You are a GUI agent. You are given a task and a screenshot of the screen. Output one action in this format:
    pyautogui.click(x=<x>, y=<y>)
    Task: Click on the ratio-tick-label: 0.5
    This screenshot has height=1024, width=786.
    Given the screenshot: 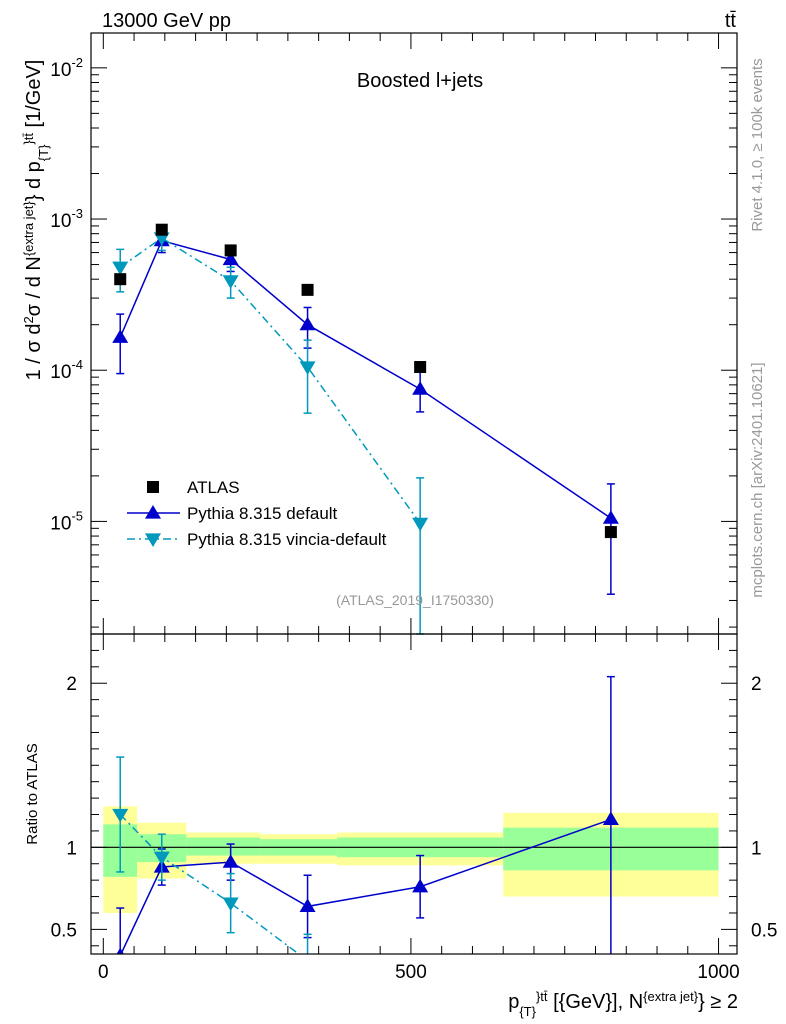 What is the action you would take?
    pyautogui.click(x=64, y=930)
    